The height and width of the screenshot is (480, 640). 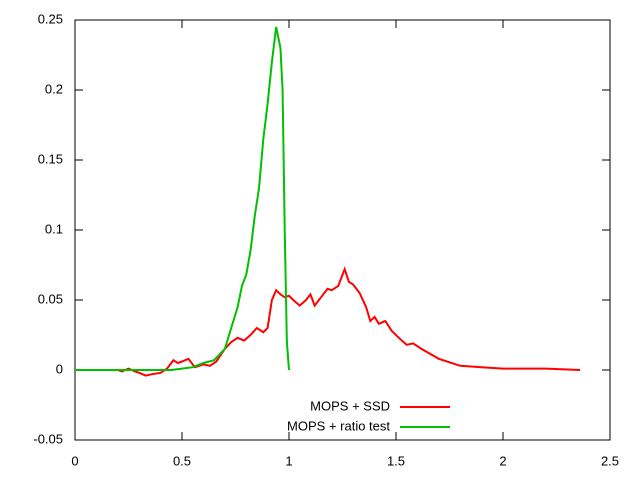 I want to click on y-tick-label: -0.05, so click(x=48, y=438).